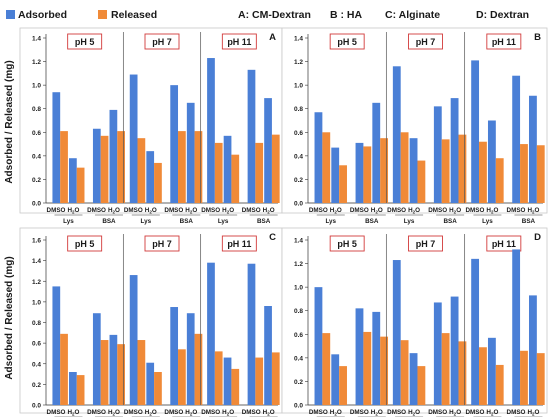 The height and width of the screenshot is (417, 550). I want to click on panel-key-d: D: Dextran, so click(502, 15).